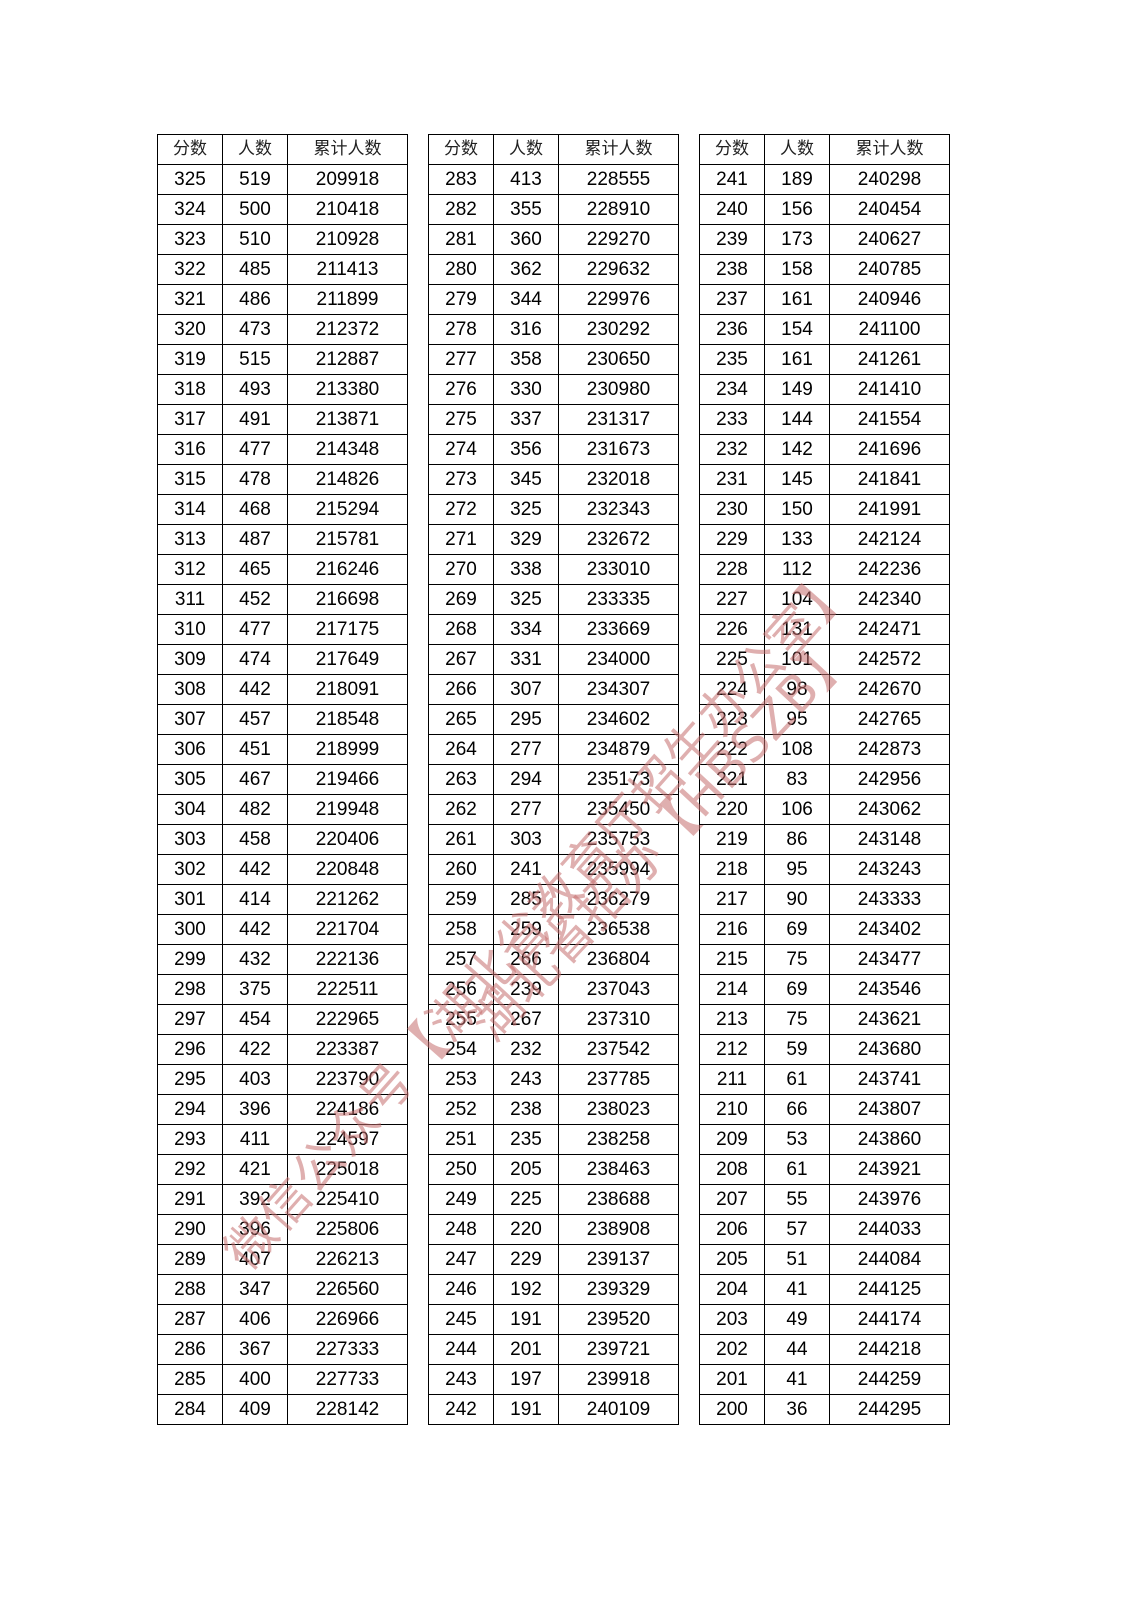  I want to click on count-cell: 161, so click(797, 359).